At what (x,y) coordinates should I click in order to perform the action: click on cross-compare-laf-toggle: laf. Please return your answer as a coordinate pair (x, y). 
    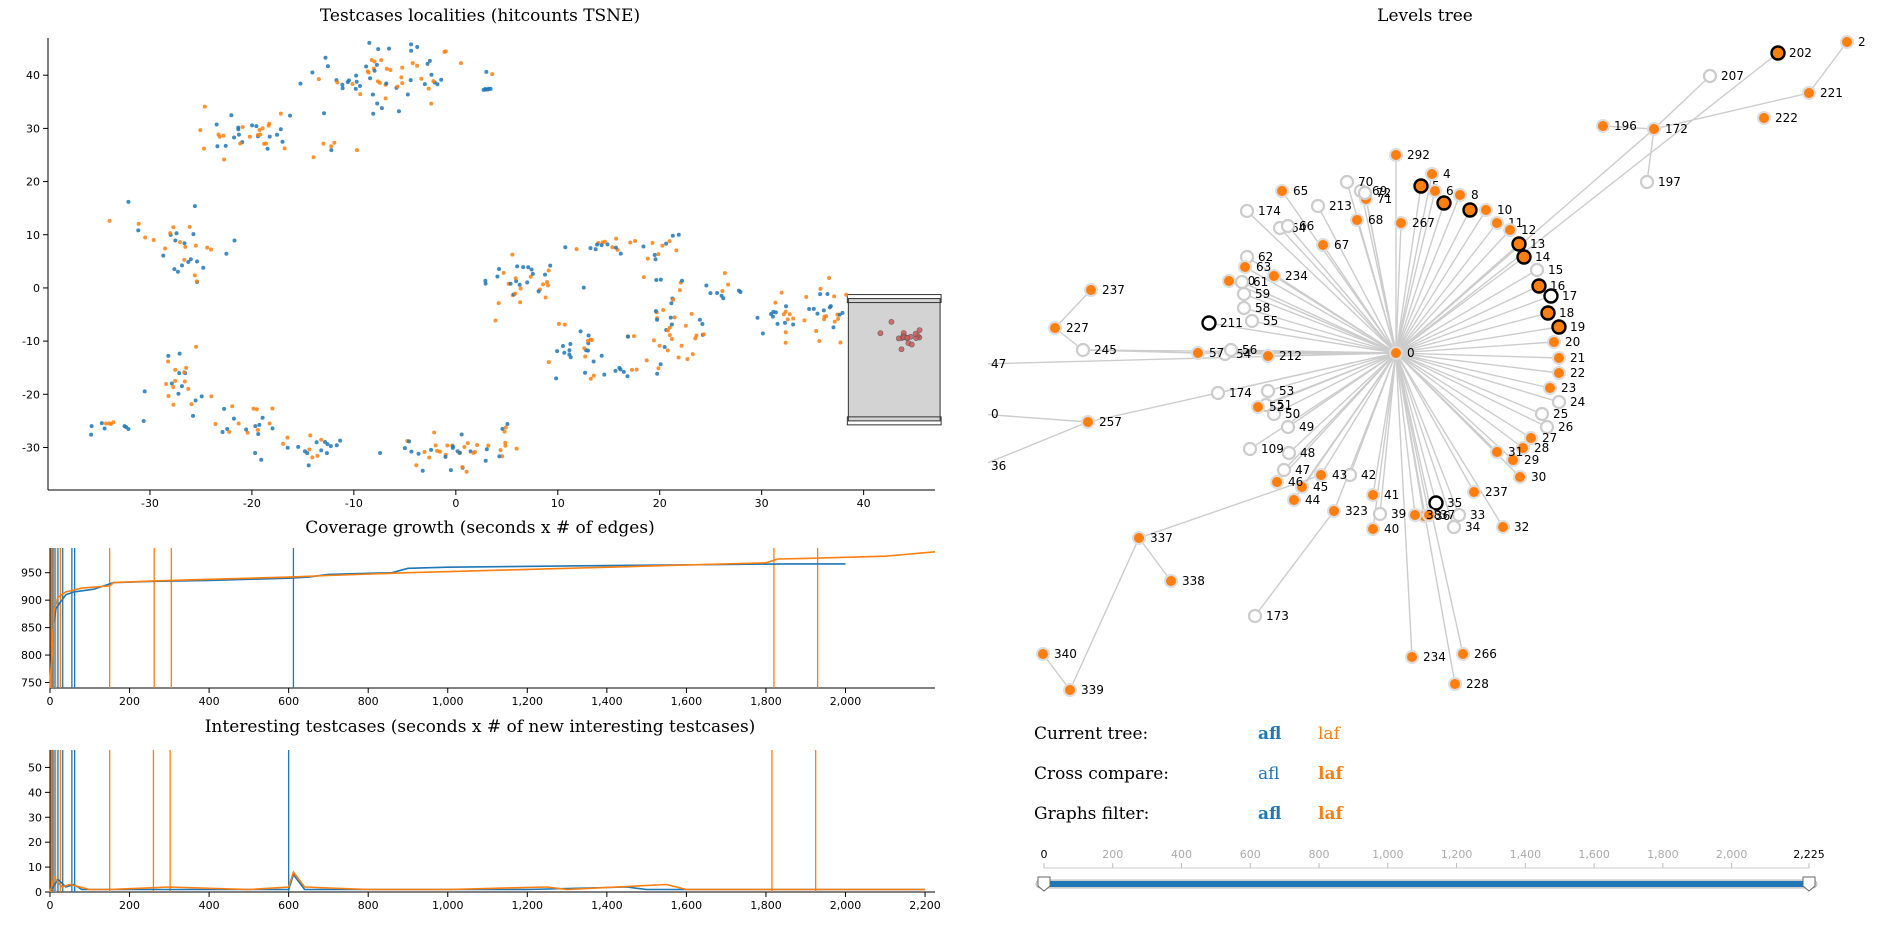
    Looking at the image, I should click on (1330, 774).